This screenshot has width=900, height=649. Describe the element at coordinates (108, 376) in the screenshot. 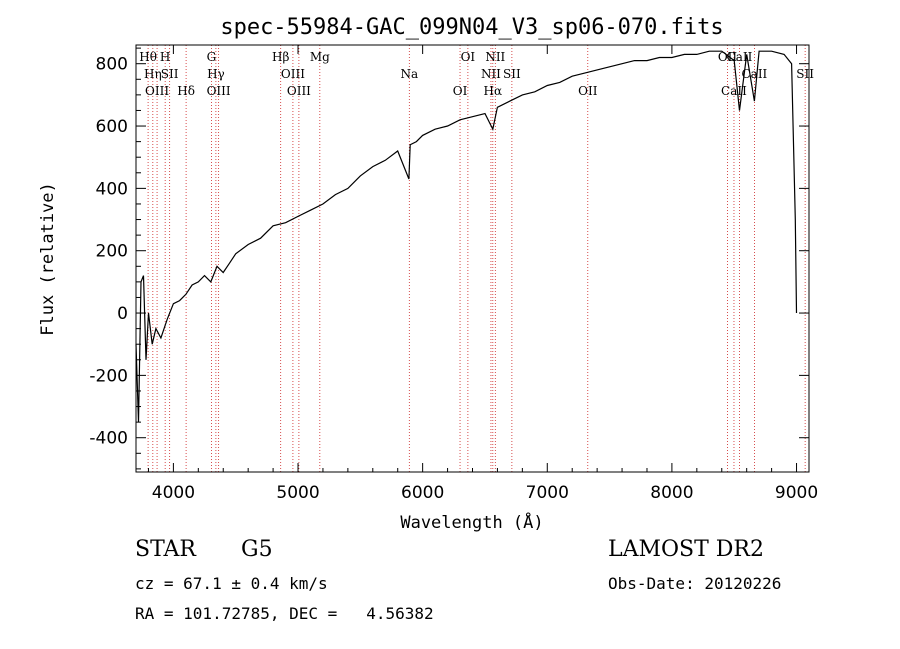

I see `y-tick-label-1: -200` at that location.